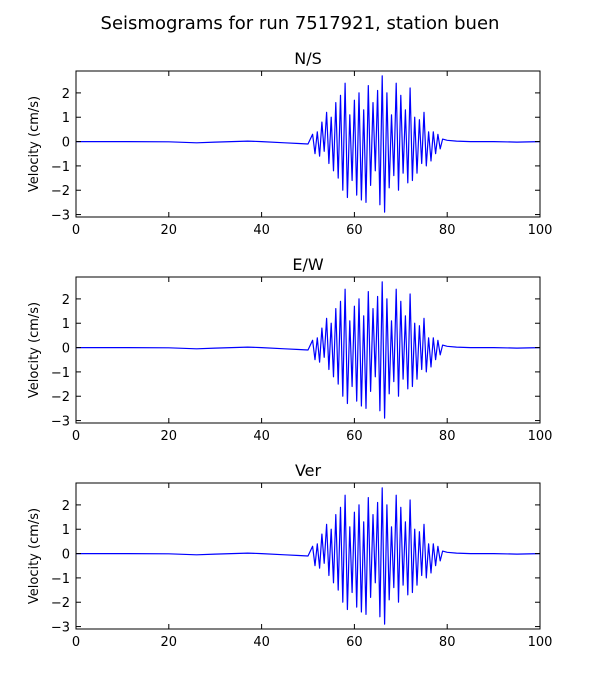 This screenshot has height=700, width=600. I want to click on panel-title: N/S, so click(308, 58).